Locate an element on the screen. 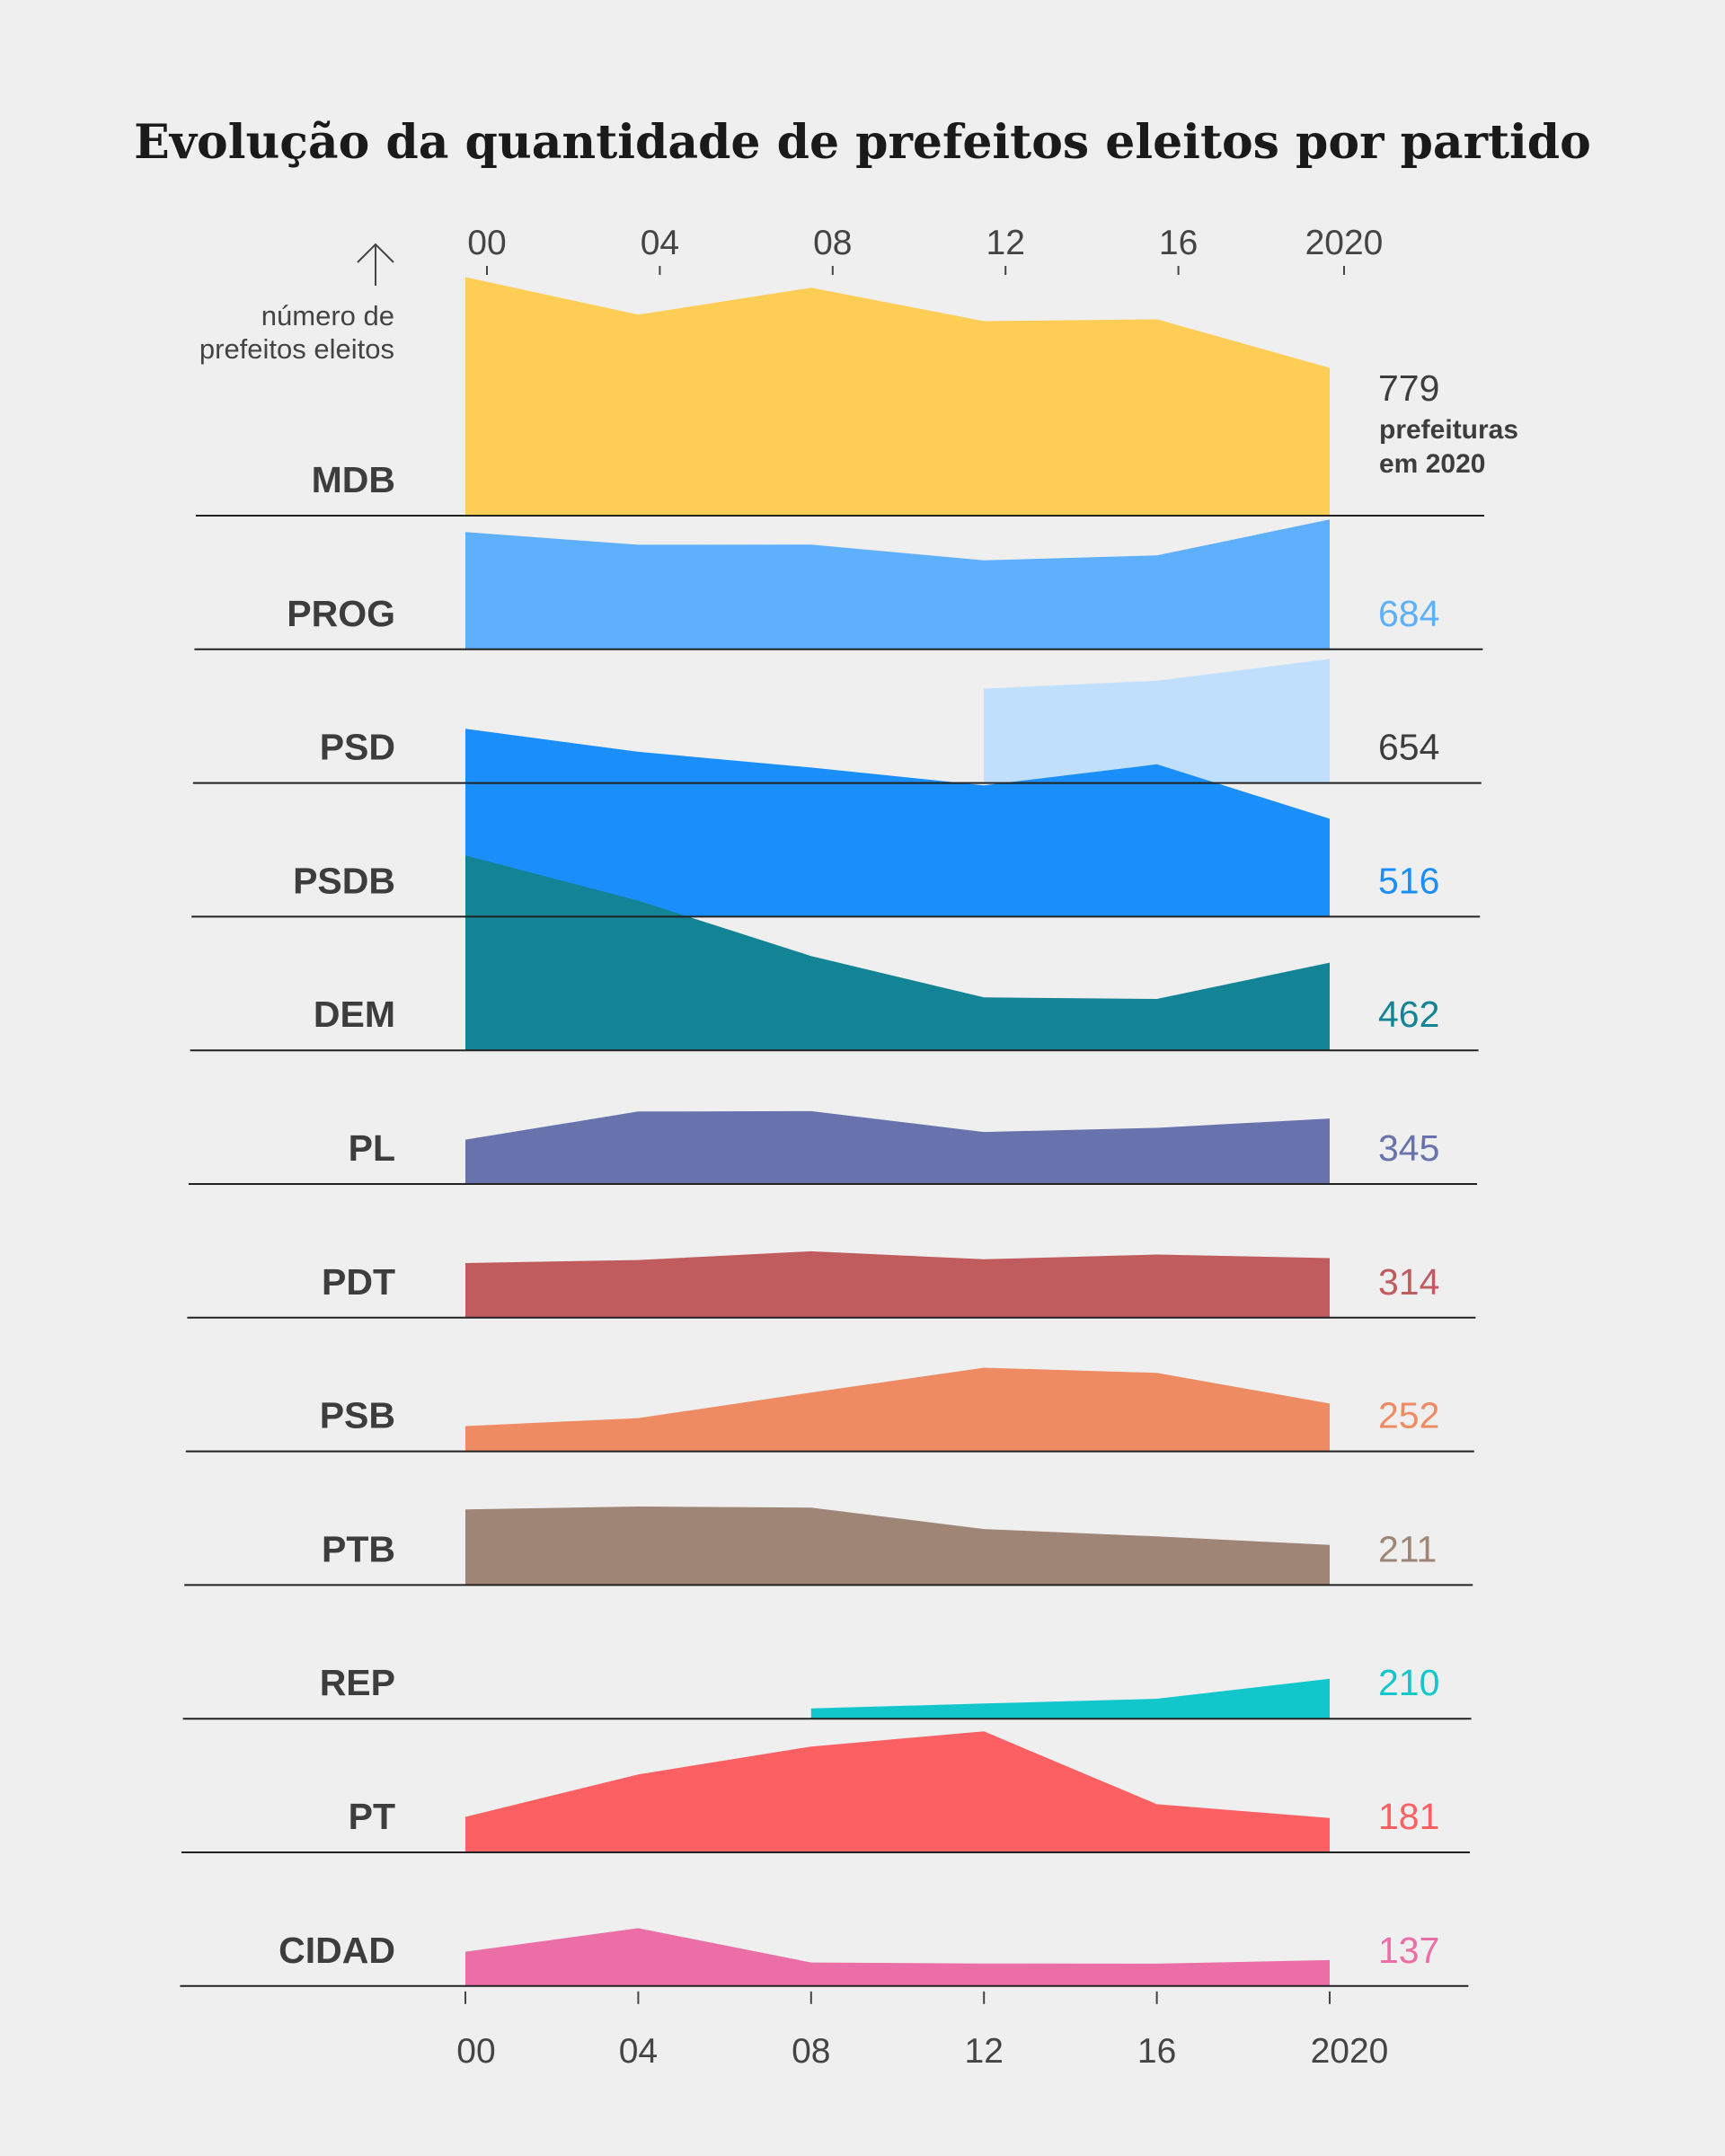  area-rep is located at coordinates (1070, 1699).